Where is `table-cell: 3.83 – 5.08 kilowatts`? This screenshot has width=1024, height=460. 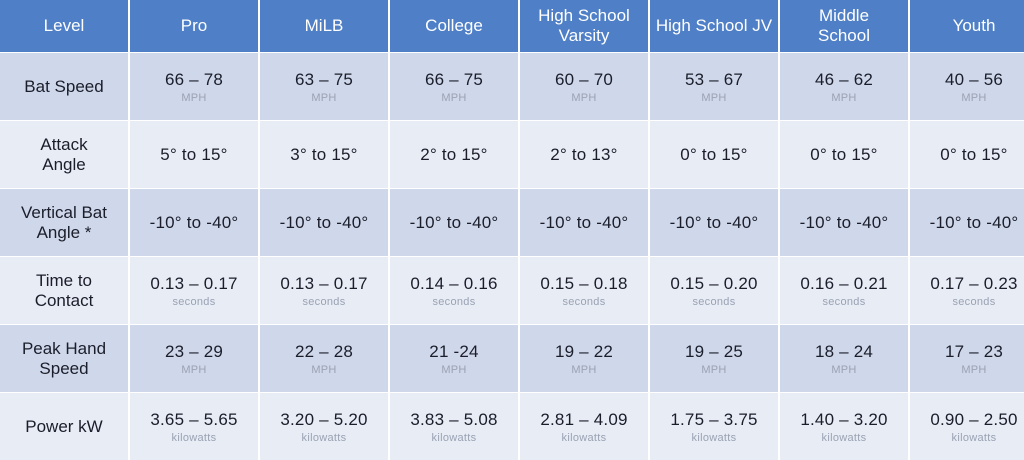
table-cell: 3.83 – 5.08 kilowatts is located at coordinates (454, 426).